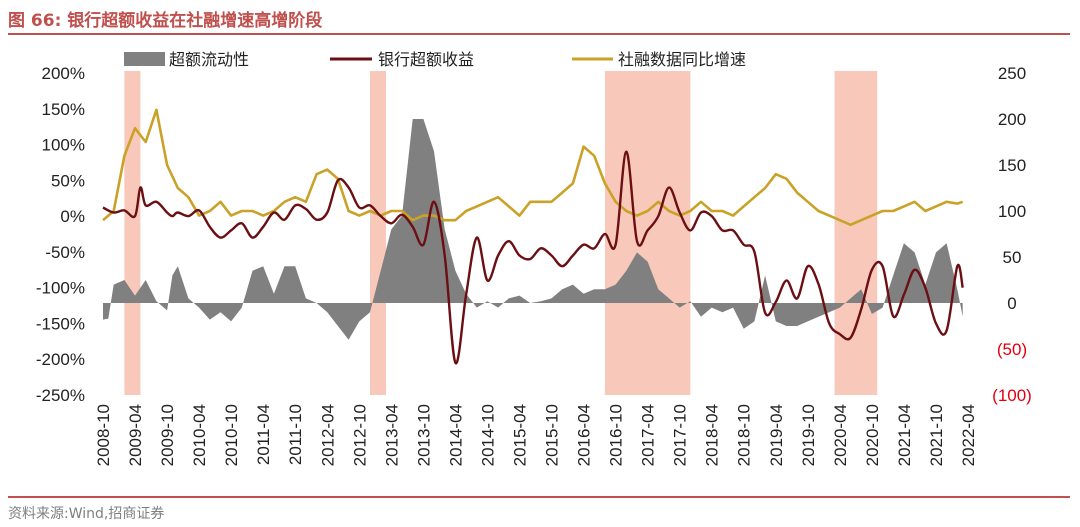 The height and width of the screenshot is (527, 1080). Describe the element at coordinates (968, 435) in the screenshot. I see `x-tick-label: 2022-04` at that location.